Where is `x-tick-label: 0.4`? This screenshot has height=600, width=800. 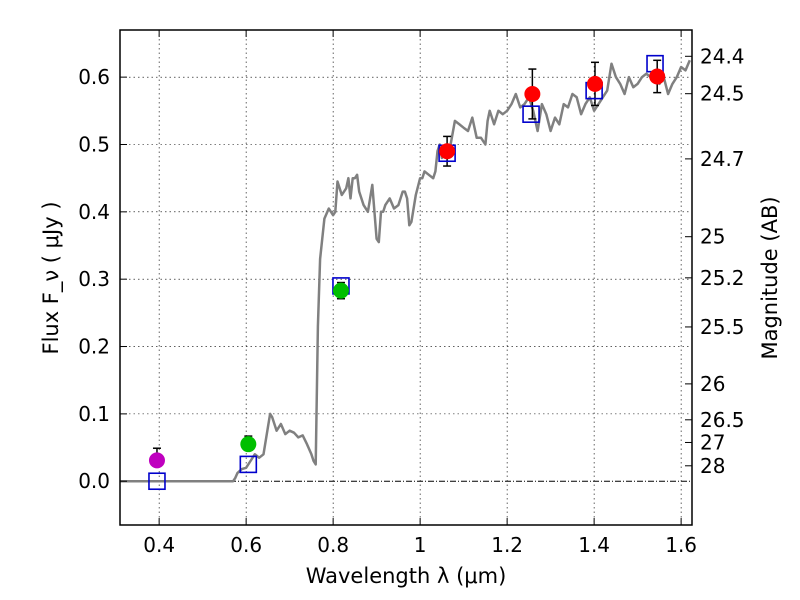 x-tick-label: 0.4 is located at coordinates (159, 545).